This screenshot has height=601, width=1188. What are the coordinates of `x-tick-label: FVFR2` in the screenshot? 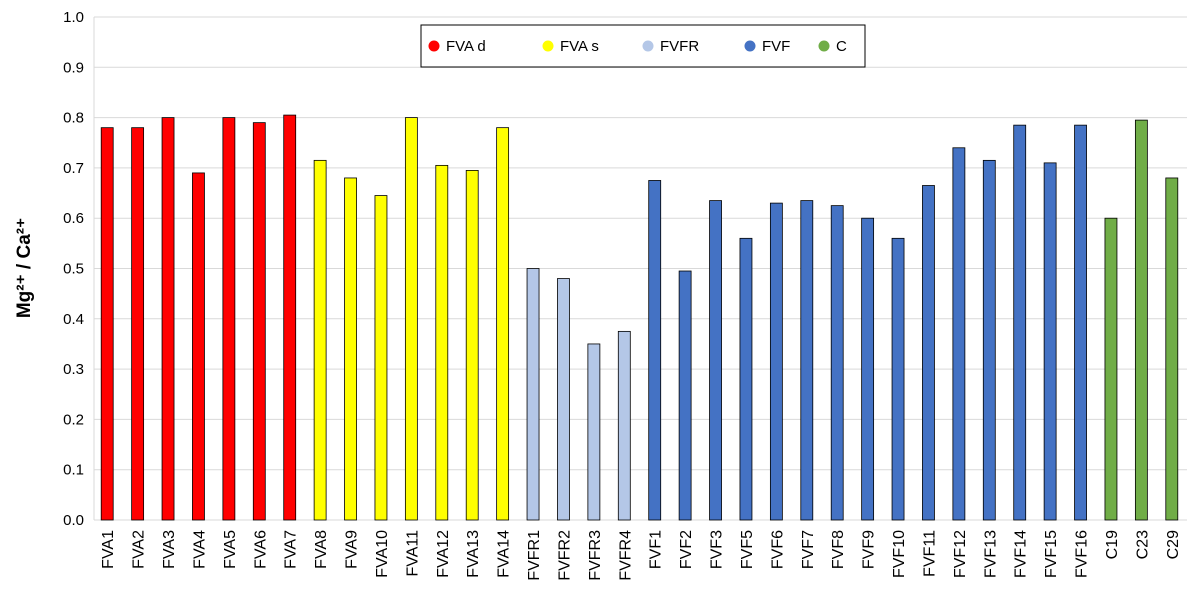 It's located at (564, 555).